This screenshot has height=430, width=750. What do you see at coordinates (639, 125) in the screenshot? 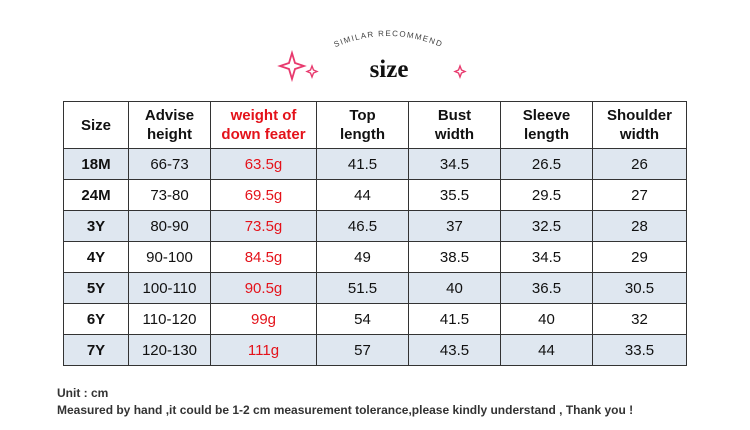
I see `column-header: Shoulder width` at bounding box center [639, 125].